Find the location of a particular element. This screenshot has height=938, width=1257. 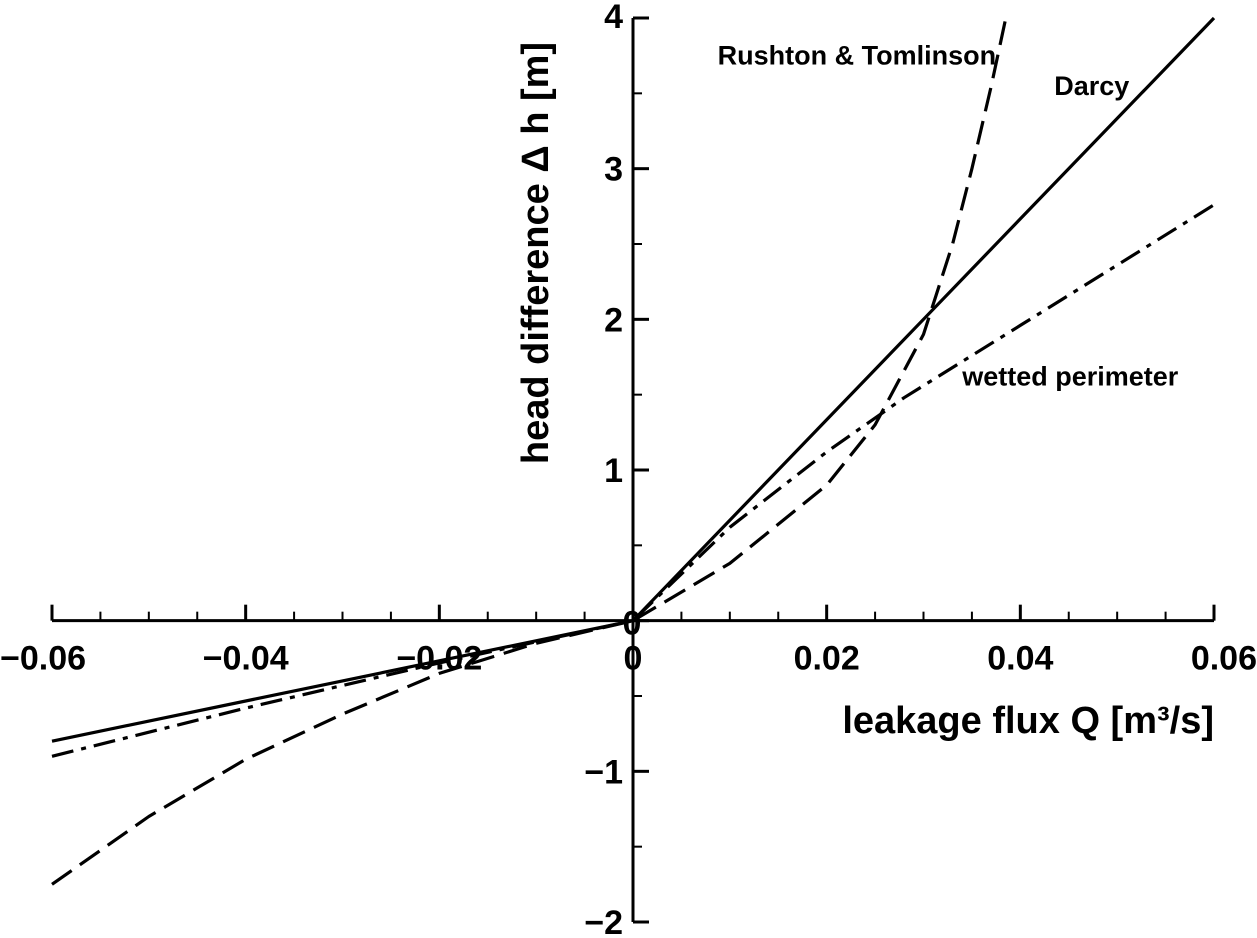

x-tick-label: 0.02 is located at coordinates (827, 659).